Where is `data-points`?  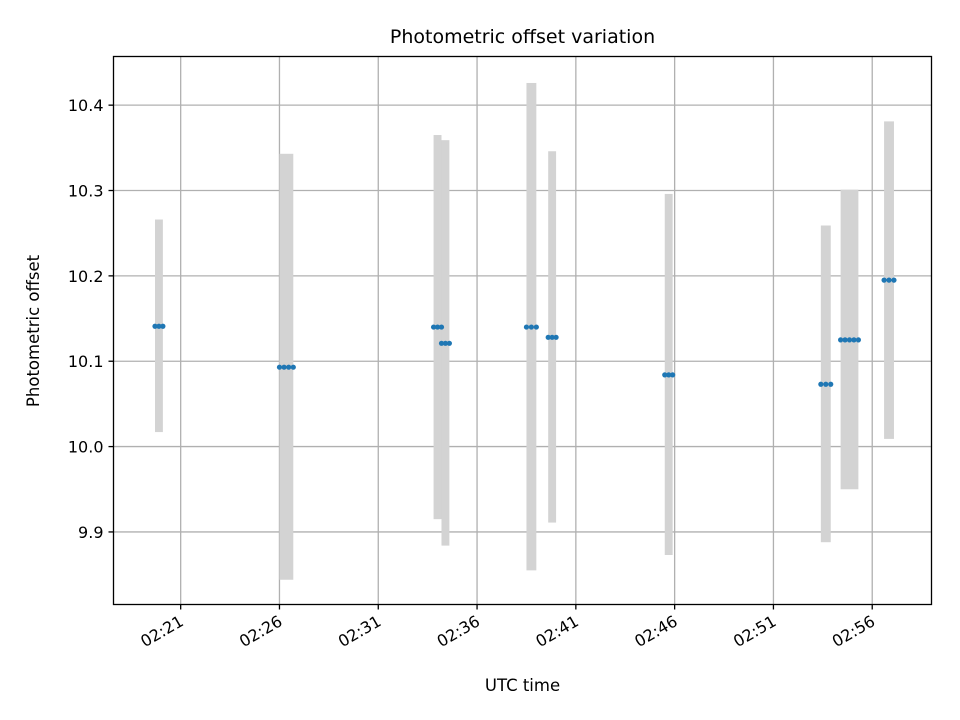 data-points is located at coordinates (524, 332).